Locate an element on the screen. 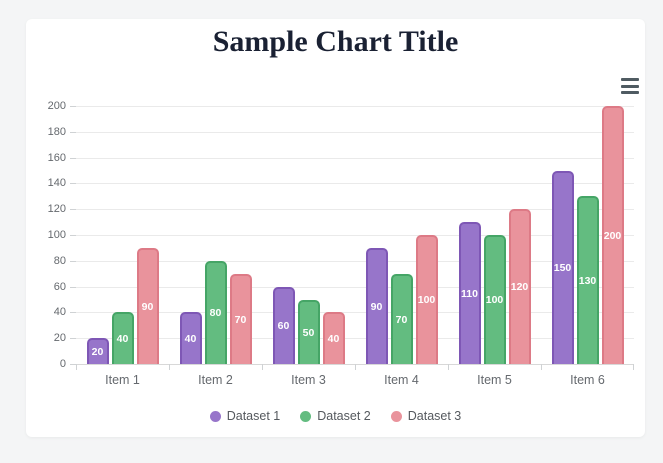  y-axis-label: 20 is located at coordinates (59, 338).